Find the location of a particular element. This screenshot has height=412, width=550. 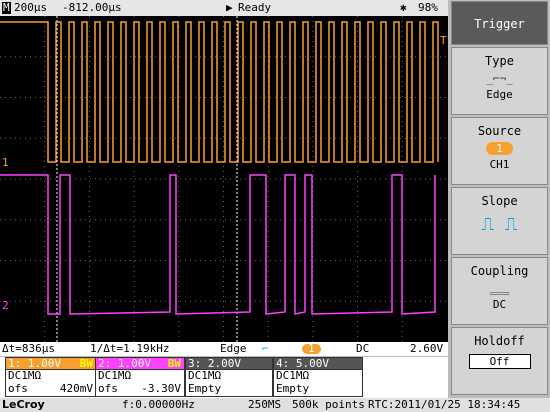

frequency: f:0.00000Hz is located at coordinates (158, 404).